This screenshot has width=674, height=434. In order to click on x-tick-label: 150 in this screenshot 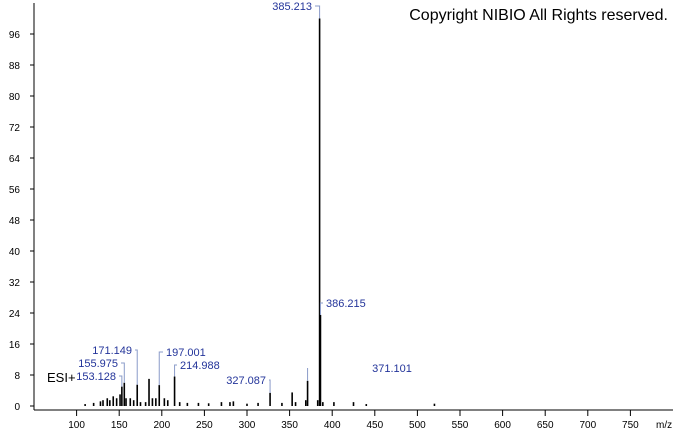, I will do `click(119, 425)`.